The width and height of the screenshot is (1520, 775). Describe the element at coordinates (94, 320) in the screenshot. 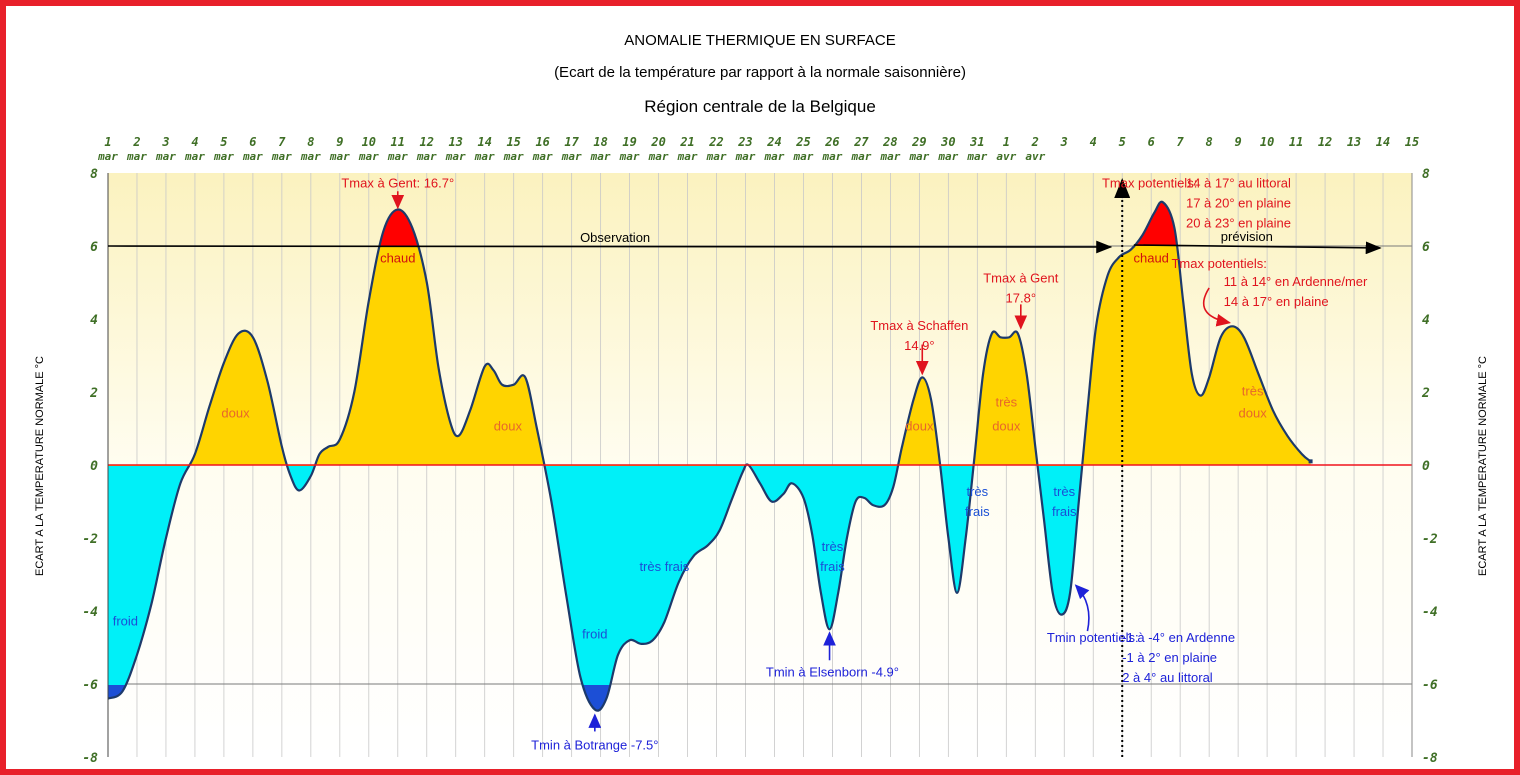

I see `y-tick-label-left: 4` at that location.